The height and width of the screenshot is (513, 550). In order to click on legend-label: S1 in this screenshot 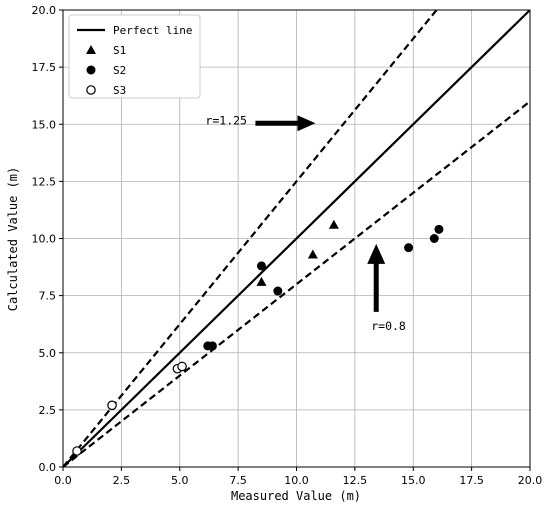, I will do `click(119, 50)`.